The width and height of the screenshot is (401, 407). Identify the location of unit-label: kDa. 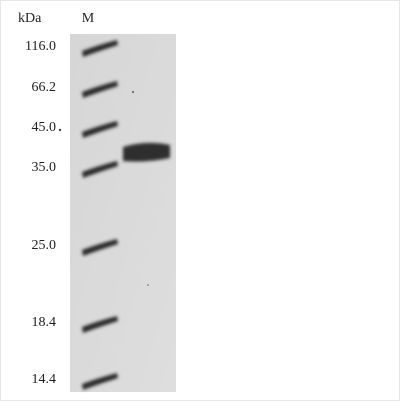
(30, 18).